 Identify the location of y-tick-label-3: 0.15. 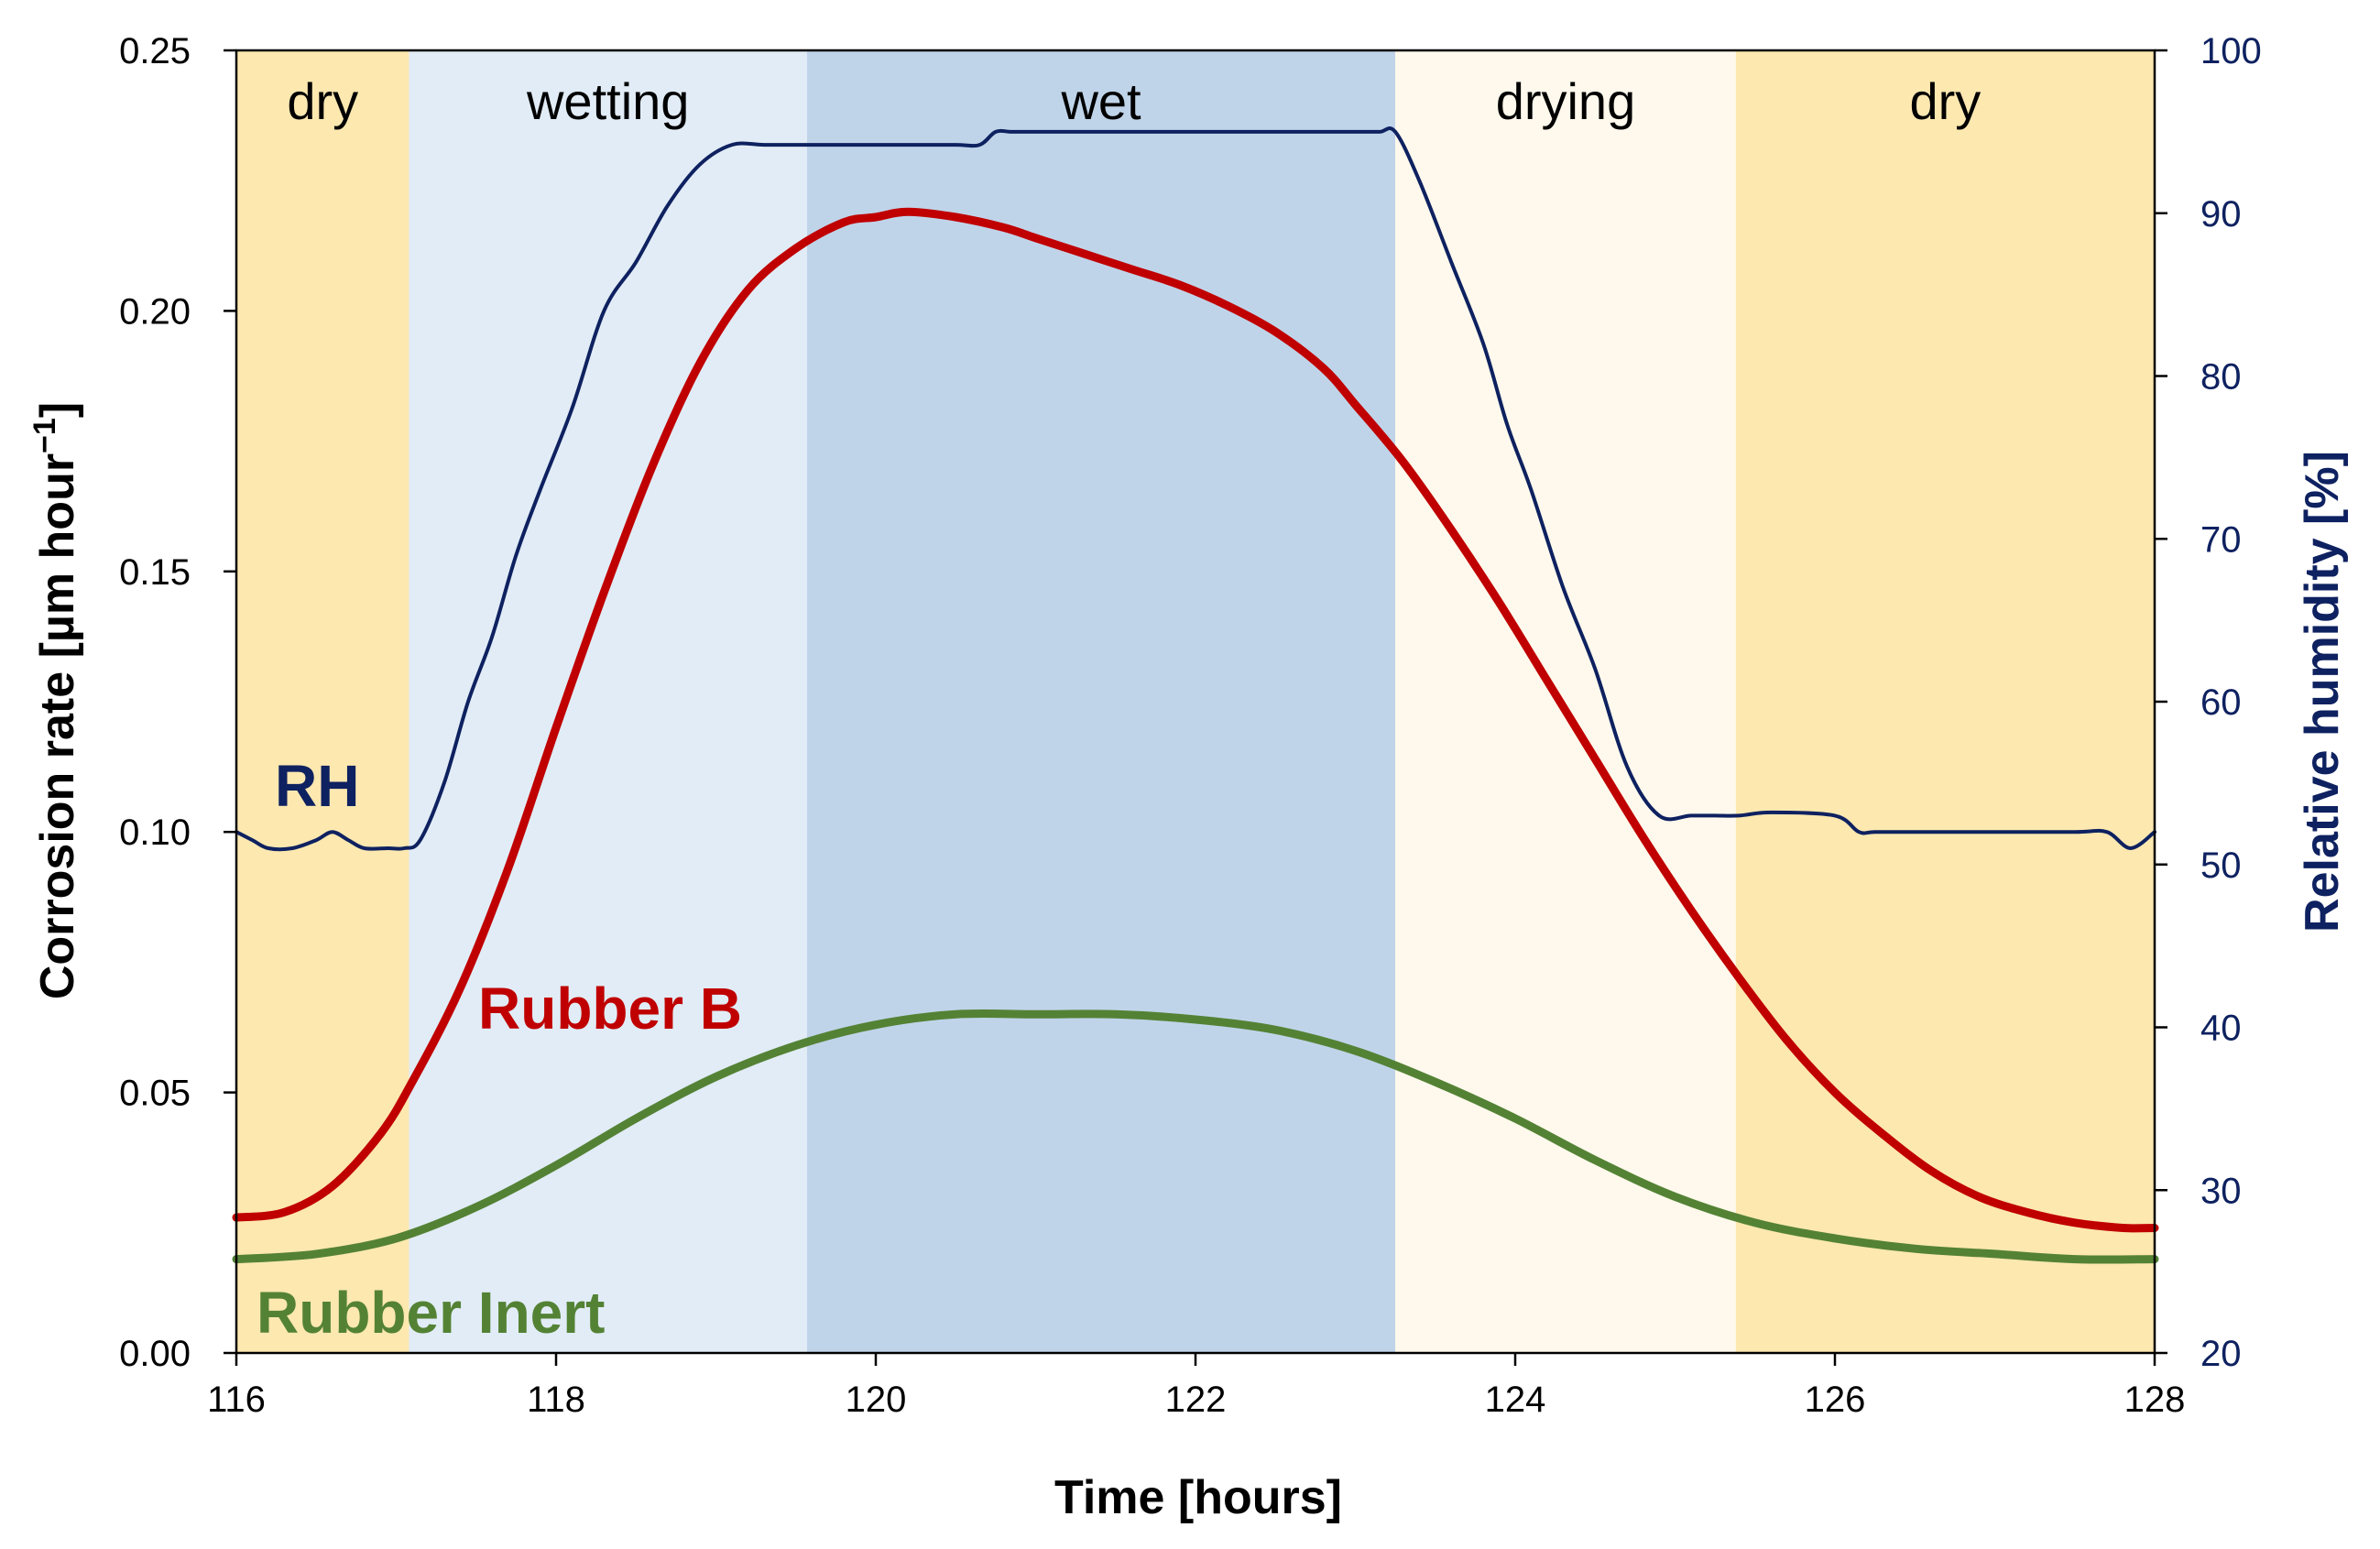
(155, 572).